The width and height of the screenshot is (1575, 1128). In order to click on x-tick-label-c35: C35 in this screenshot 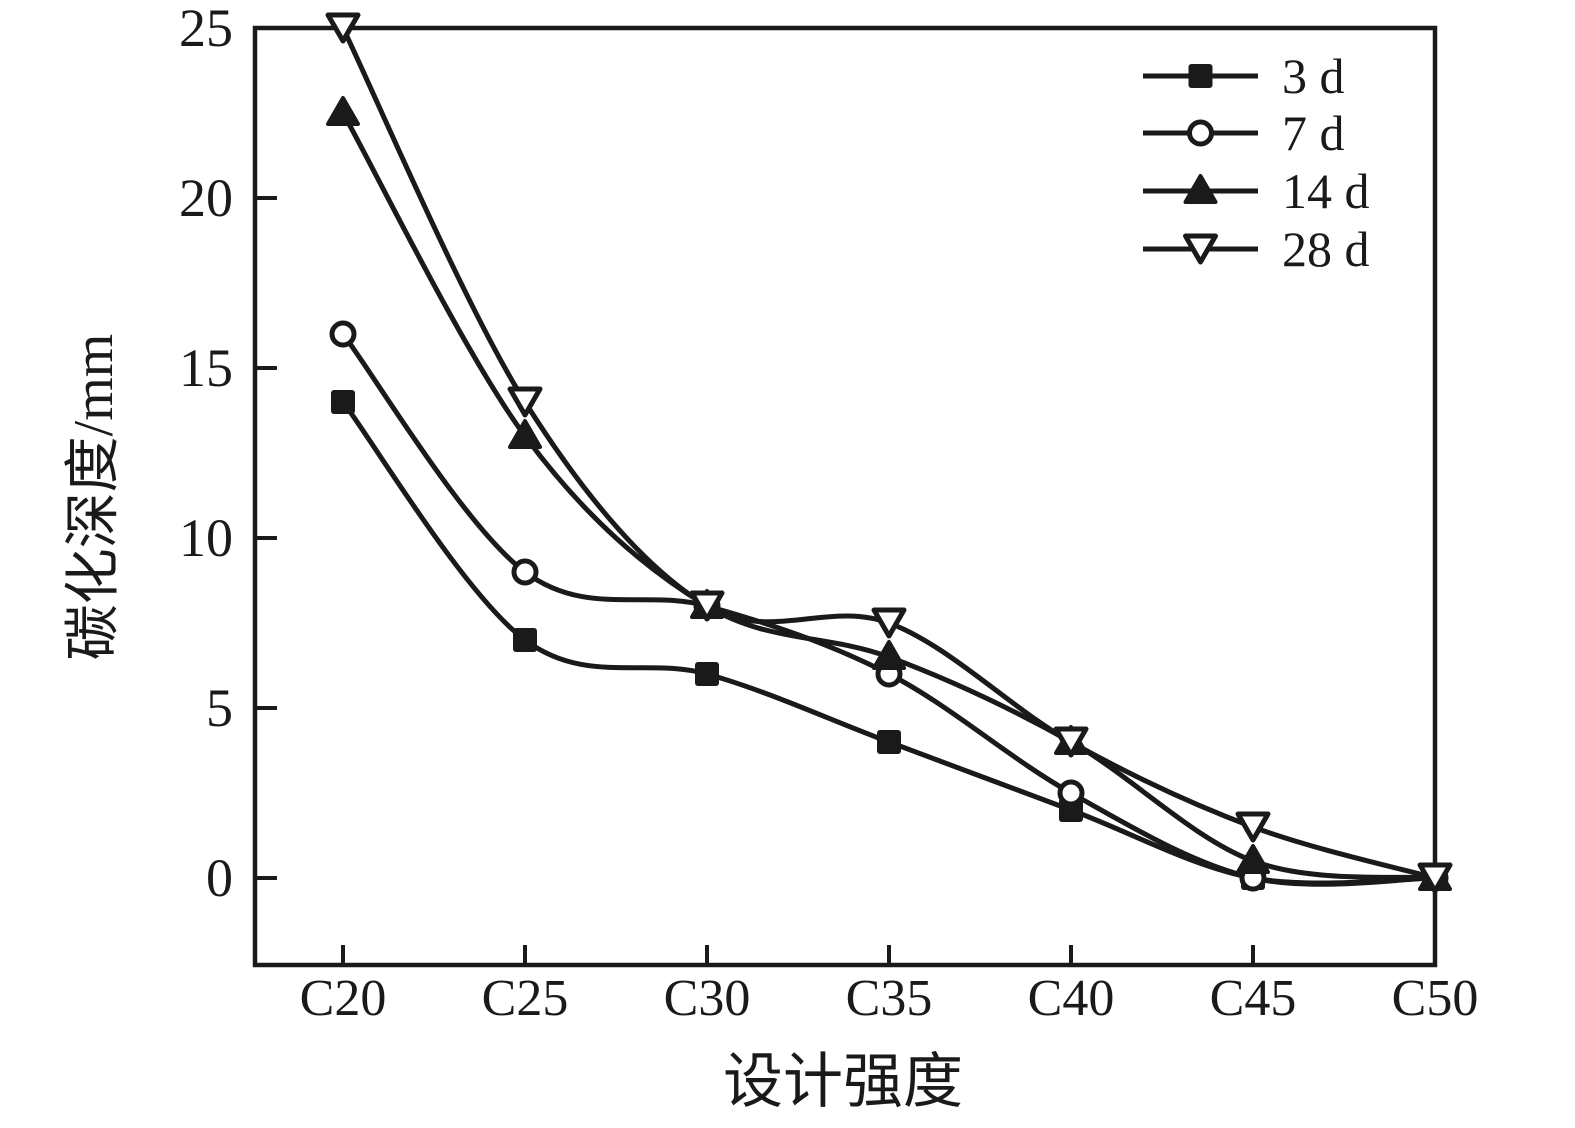, I will do `click(889, 998)`.